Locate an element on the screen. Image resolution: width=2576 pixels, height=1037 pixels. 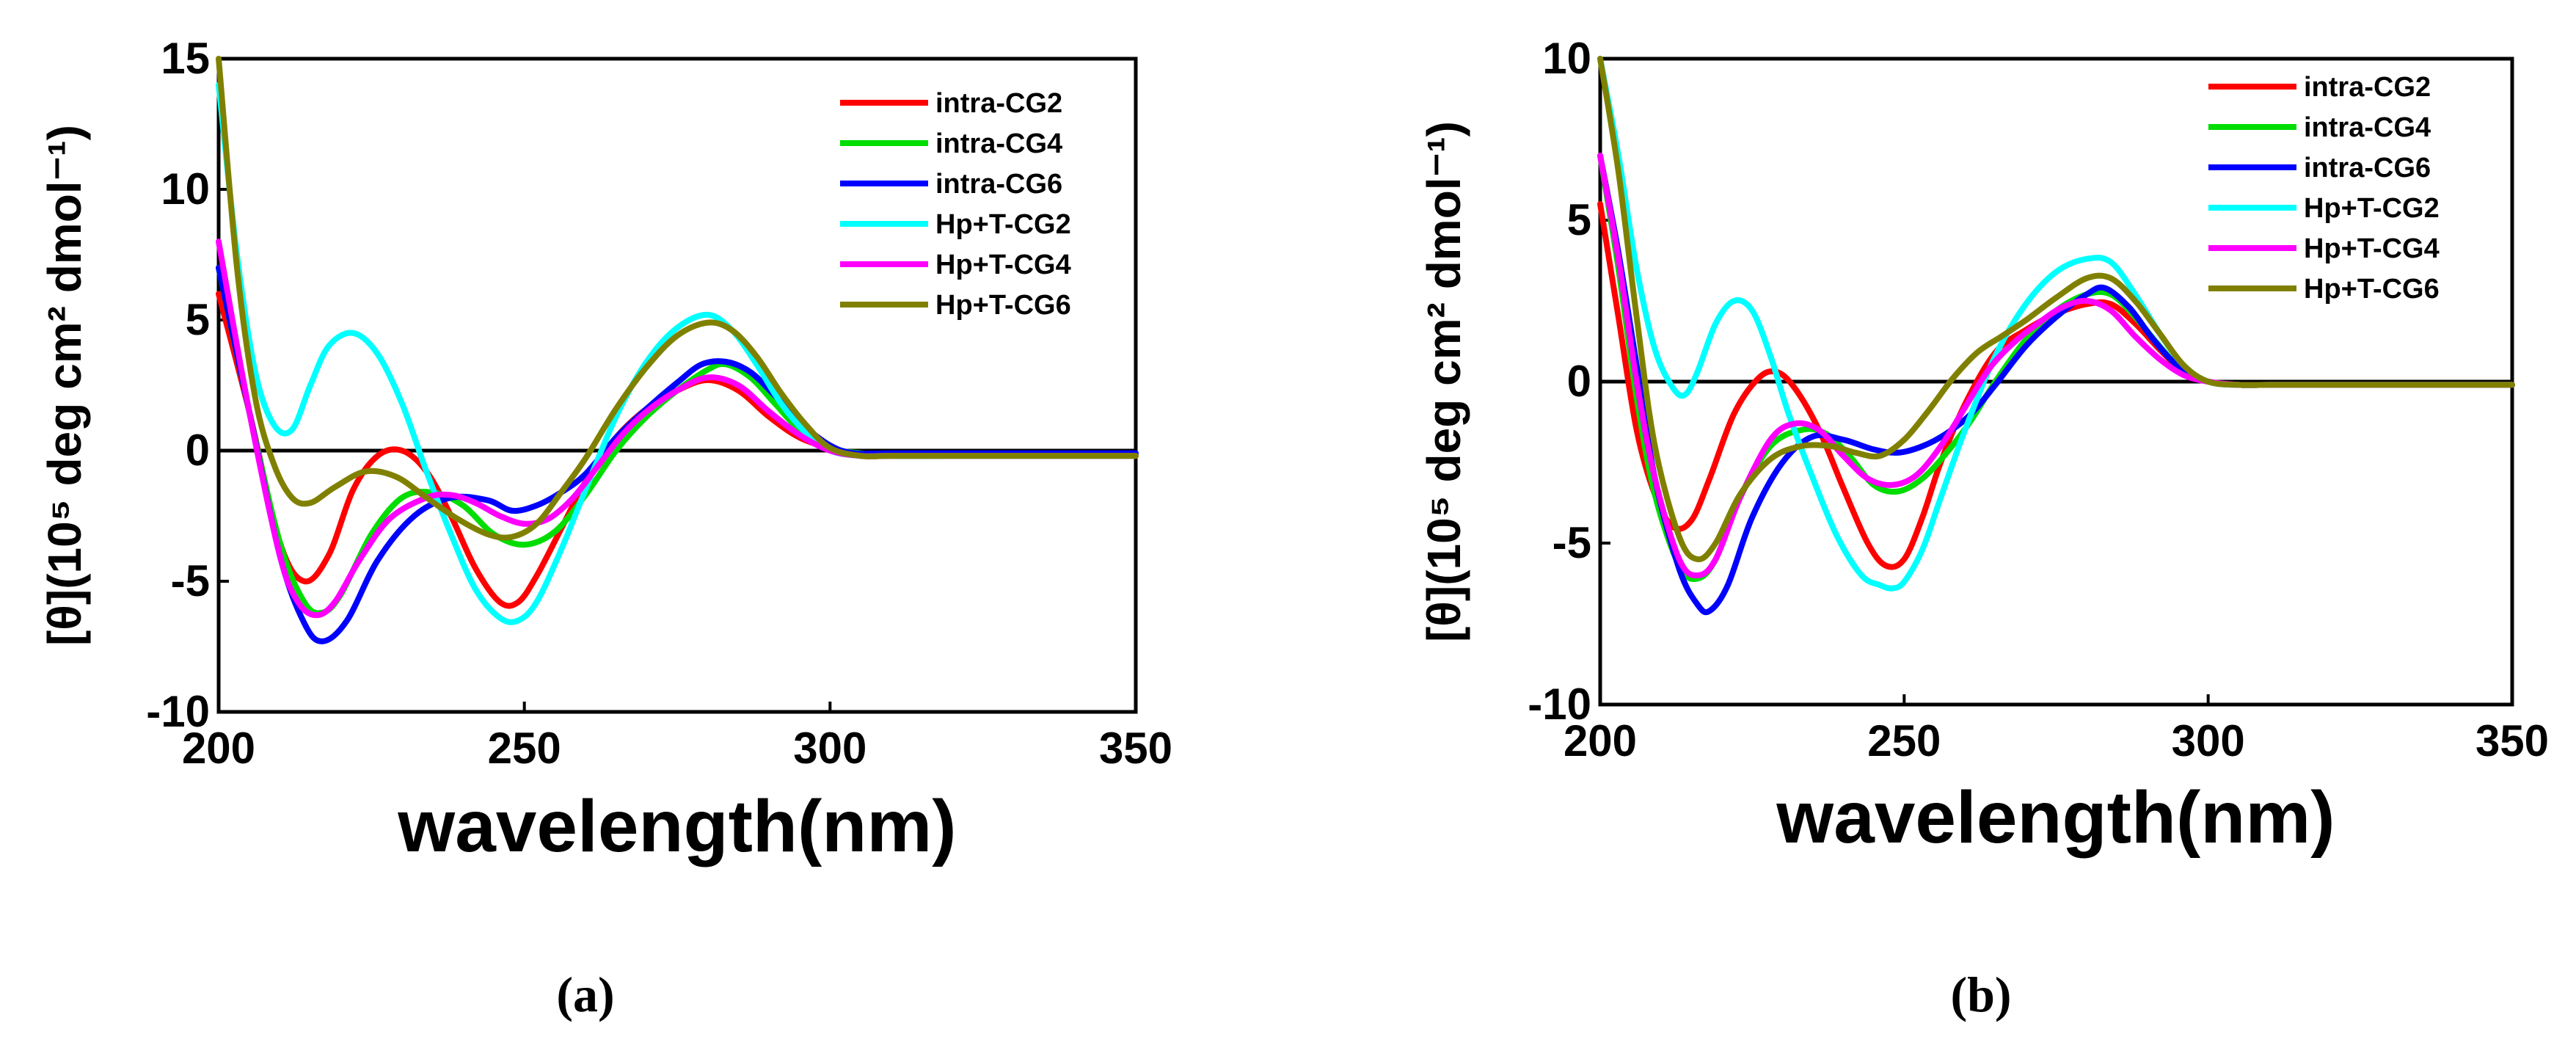
y-axis-label-a: [θ](10⁵ deg cm² dmol⁻¹) is located at coordinates (65, 385).